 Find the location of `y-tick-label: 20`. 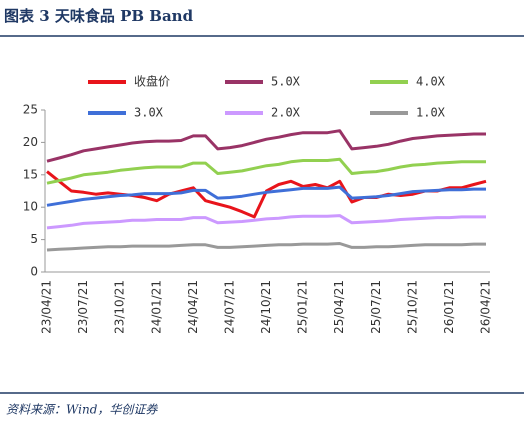

y-tick-label: 20 is located at coordinates (30, 142).